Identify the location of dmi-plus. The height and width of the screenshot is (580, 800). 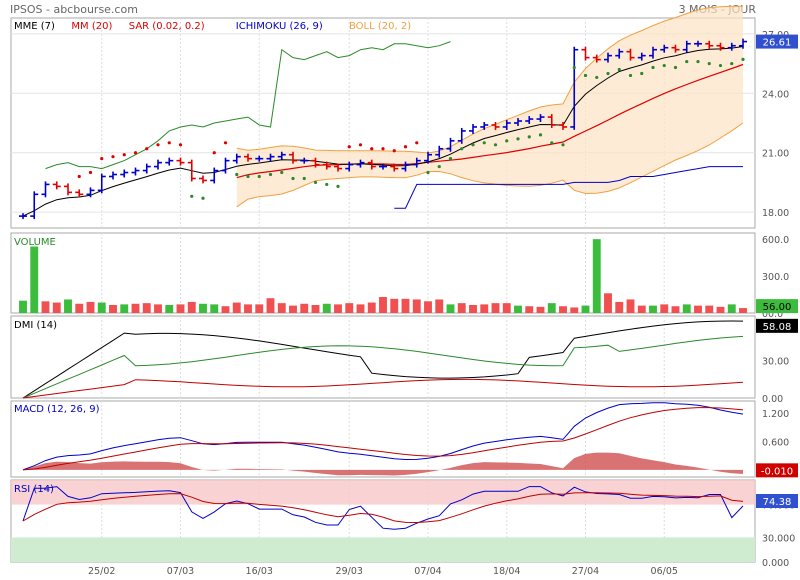
(383, 367).